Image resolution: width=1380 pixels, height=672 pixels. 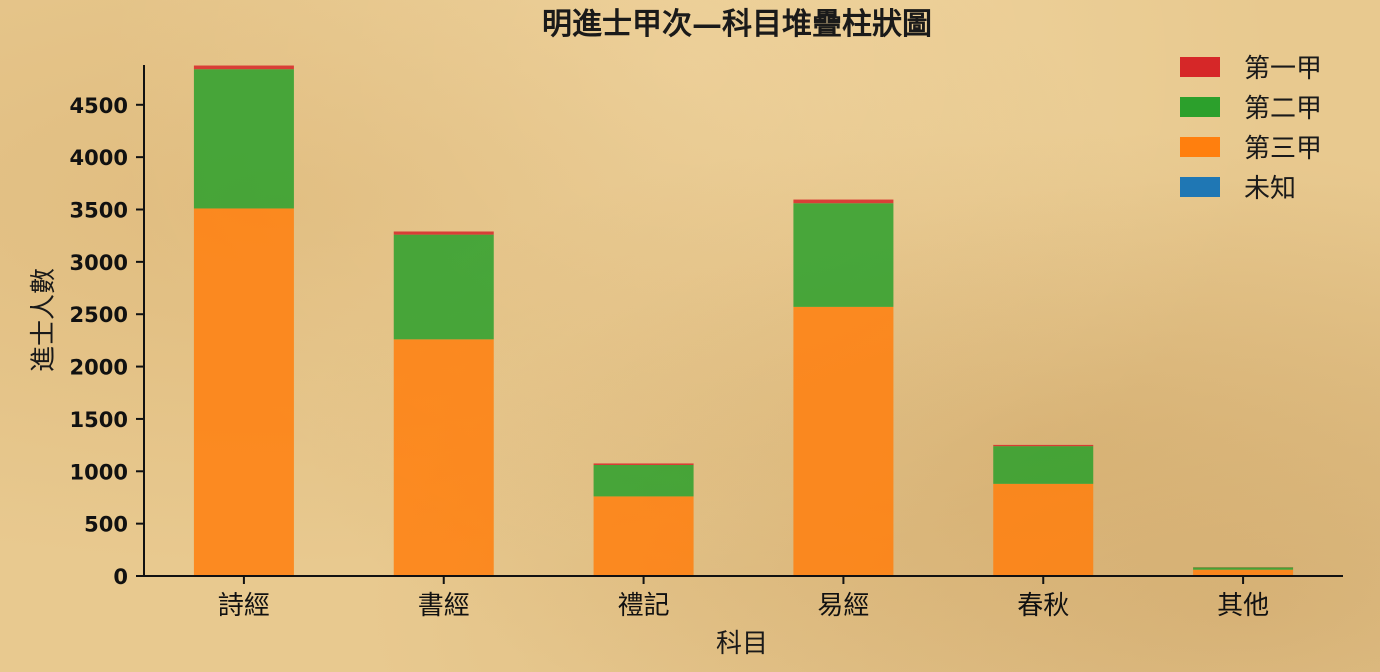 What do you see at coordinates (106, 525) in the screenshot?
I see `y-tick-label: 500` at bounding box center [106, 525].